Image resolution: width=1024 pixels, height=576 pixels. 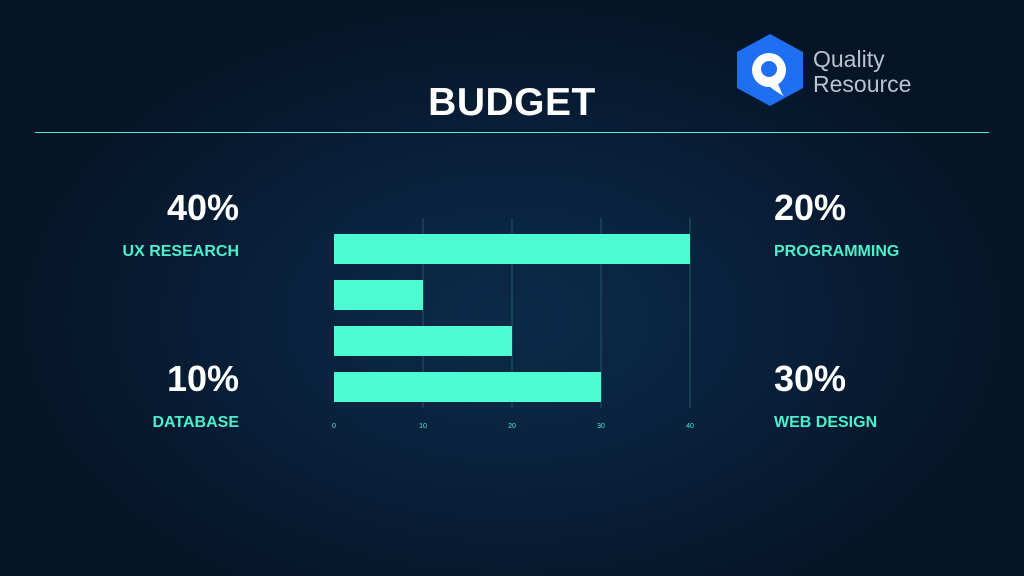 I want to click on stat-ux-research: 40% UX RESEARCH, so click(x=139, y=225).